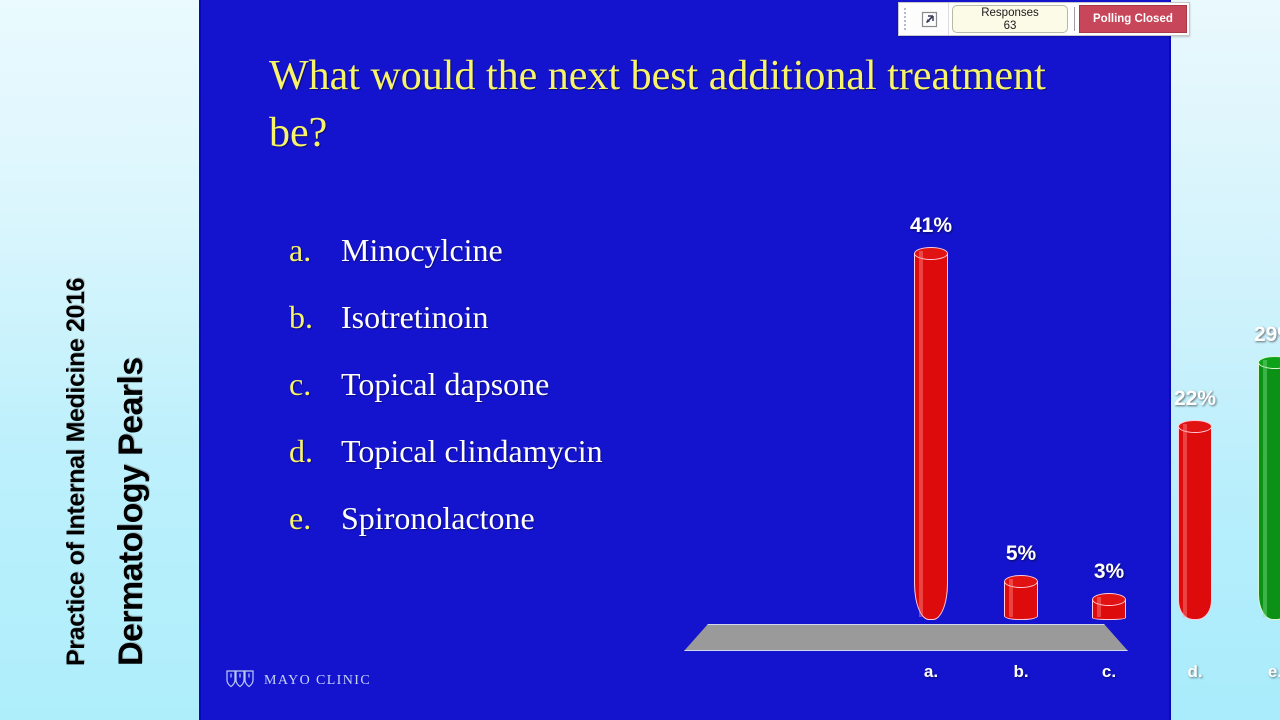 Image resolution: width=1280 pixels, height=720 pixels. I want to click on bar-e: 29%, so click(1267, 471).